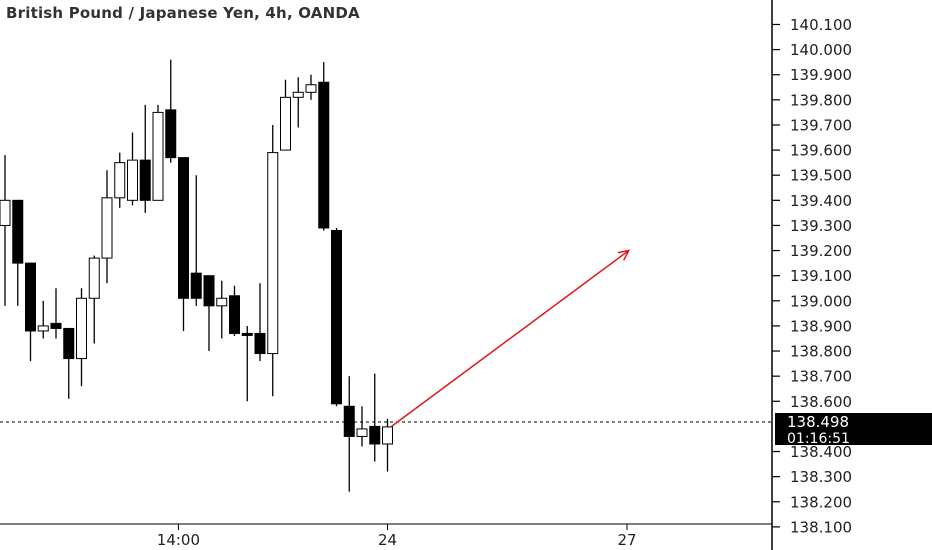 Image resolution: width=932 pixels, height=550 pixels. What do you see at coordinates (821, 402) in the screenshot?
I see `price-tick-label: 138.600` at bounding box center [821, 402].